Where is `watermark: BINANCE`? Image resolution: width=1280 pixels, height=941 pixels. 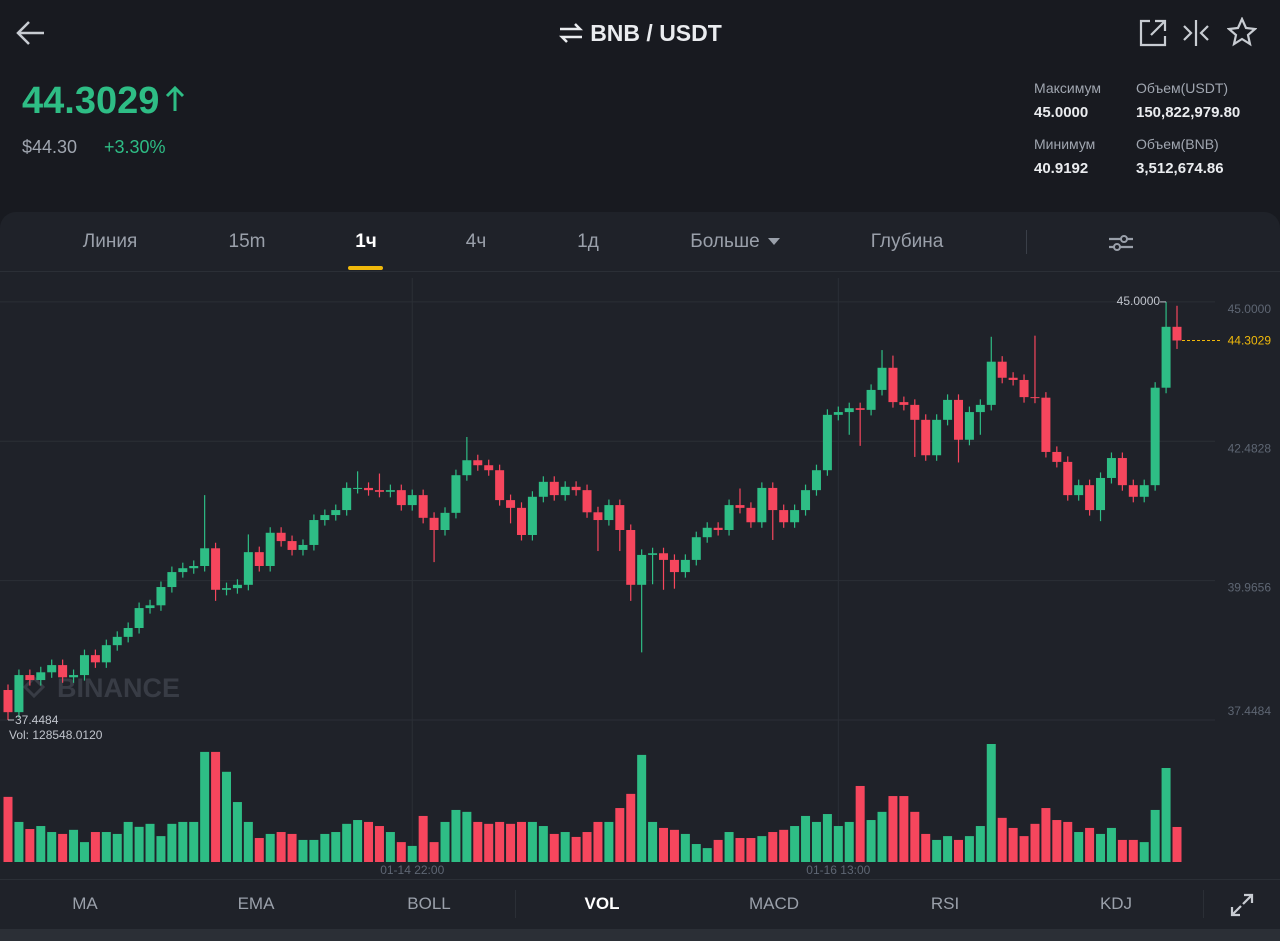
watermark: BINANCE is located at coordinates (101, 688).